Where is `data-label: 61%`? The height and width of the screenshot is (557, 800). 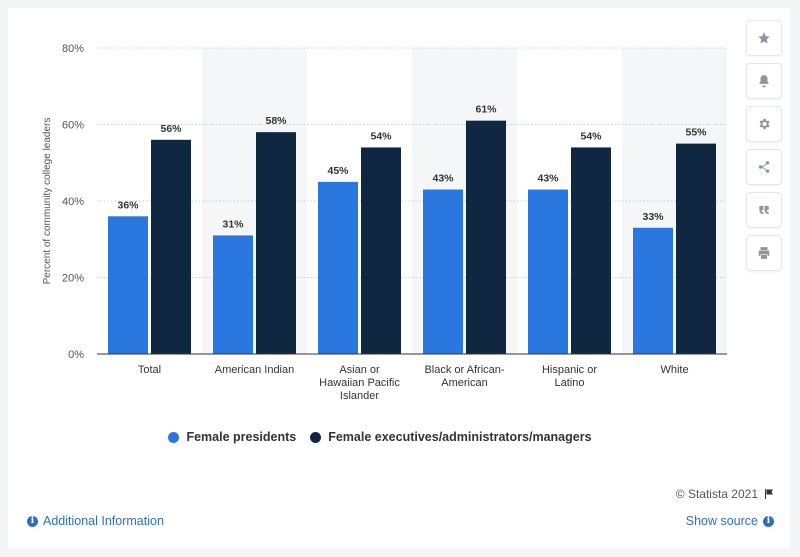
data-label: 61% is located at coordinates (486, 110).